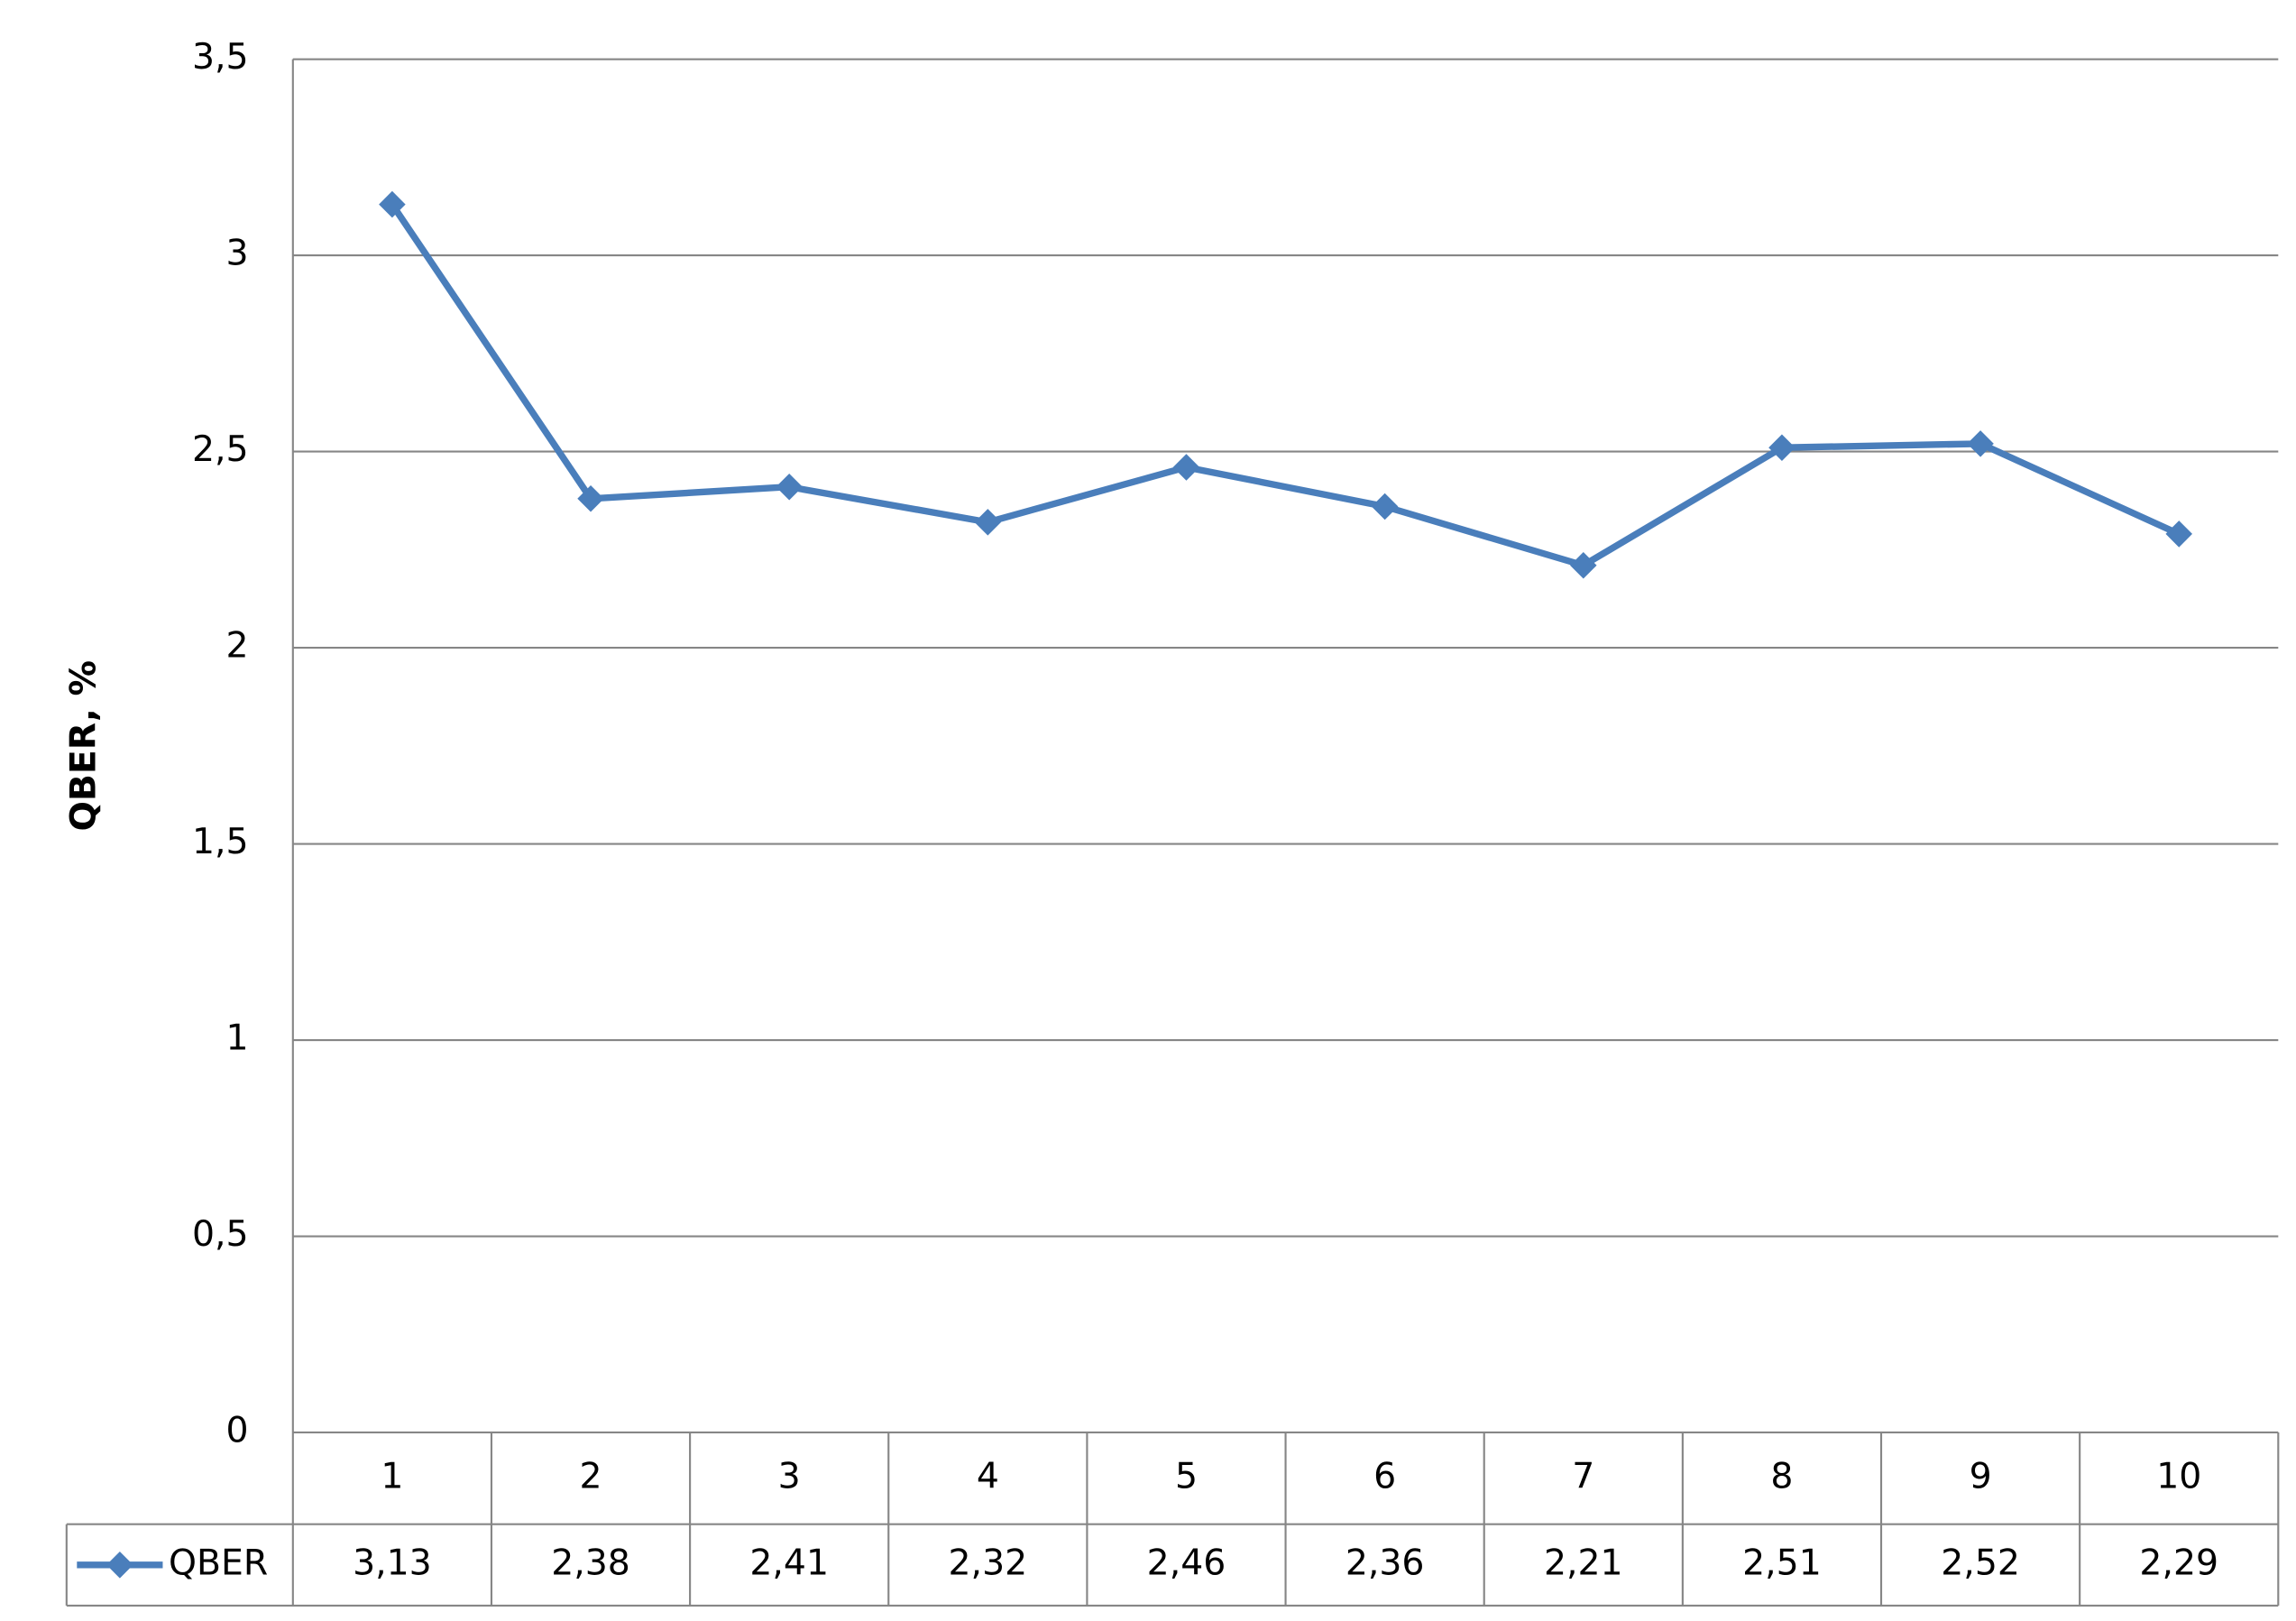  What do you see at coordinates (220, 449) in the screenshot?
I see `y-tick-label: 2,5` at bounding box center [220, 449].